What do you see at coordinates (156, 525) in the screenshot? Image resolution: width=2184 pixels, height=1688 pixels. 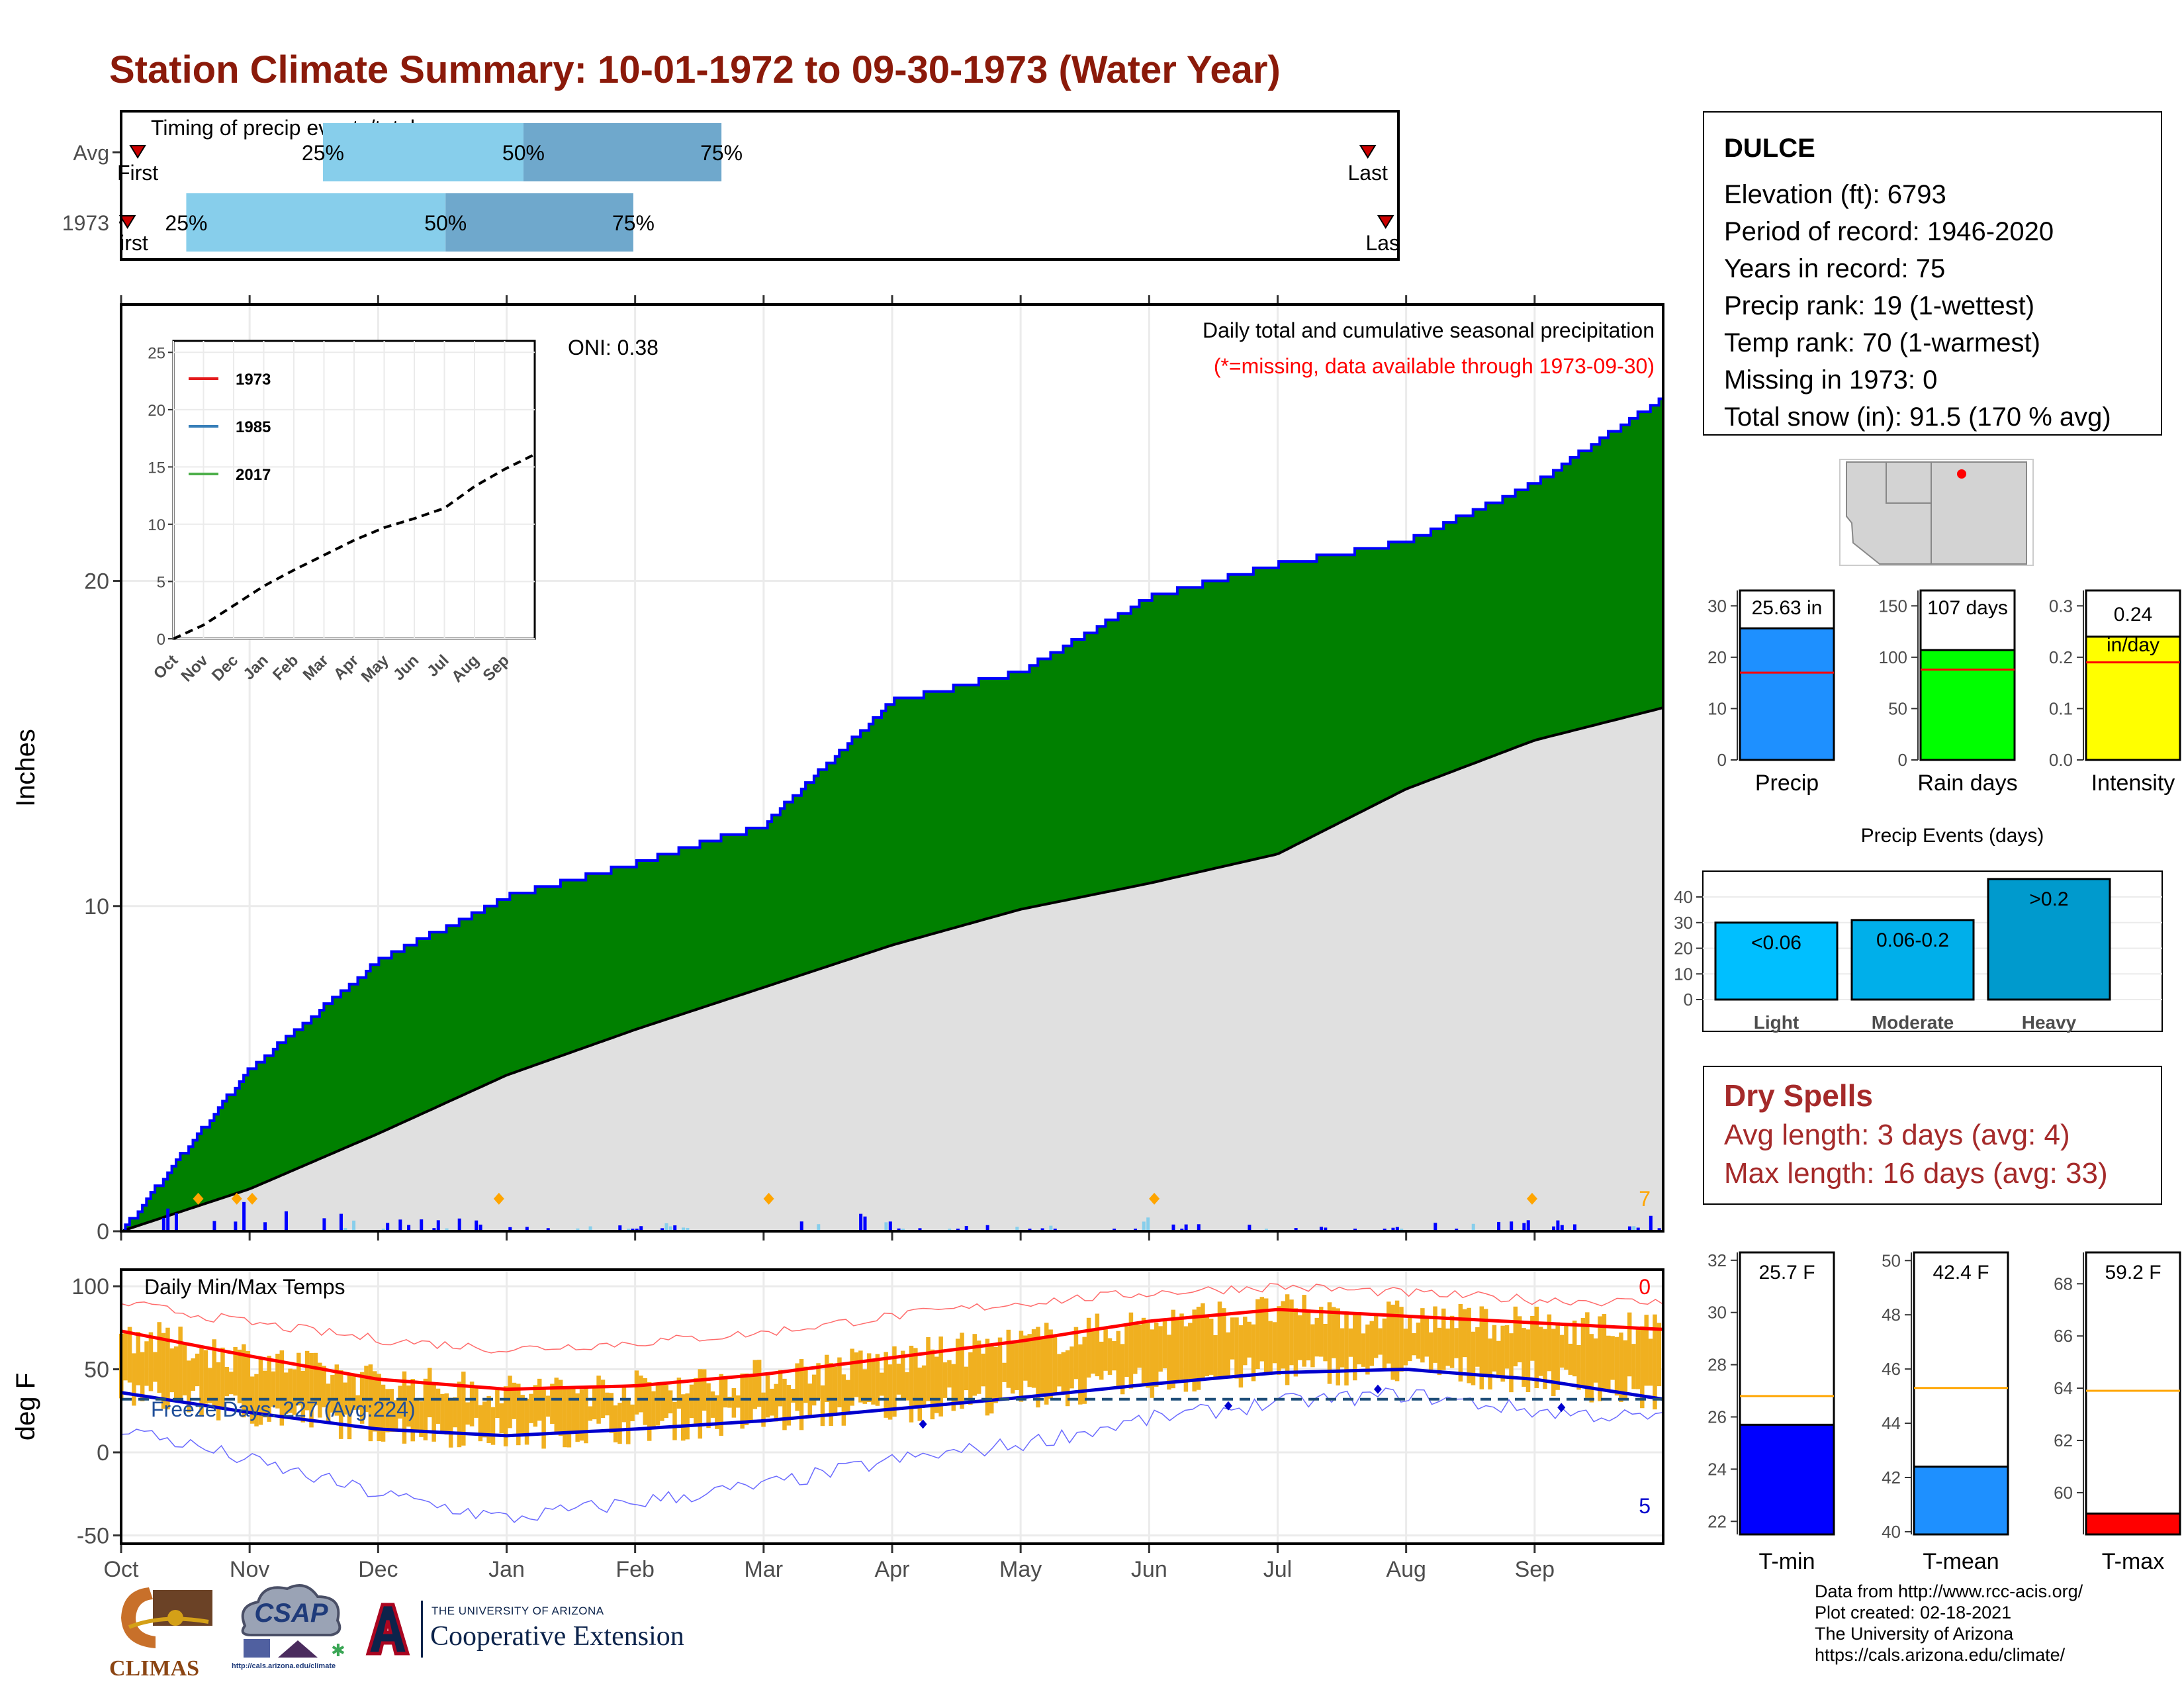 I see `inset-ytick-label: 10` at bounding box center [156, 525].